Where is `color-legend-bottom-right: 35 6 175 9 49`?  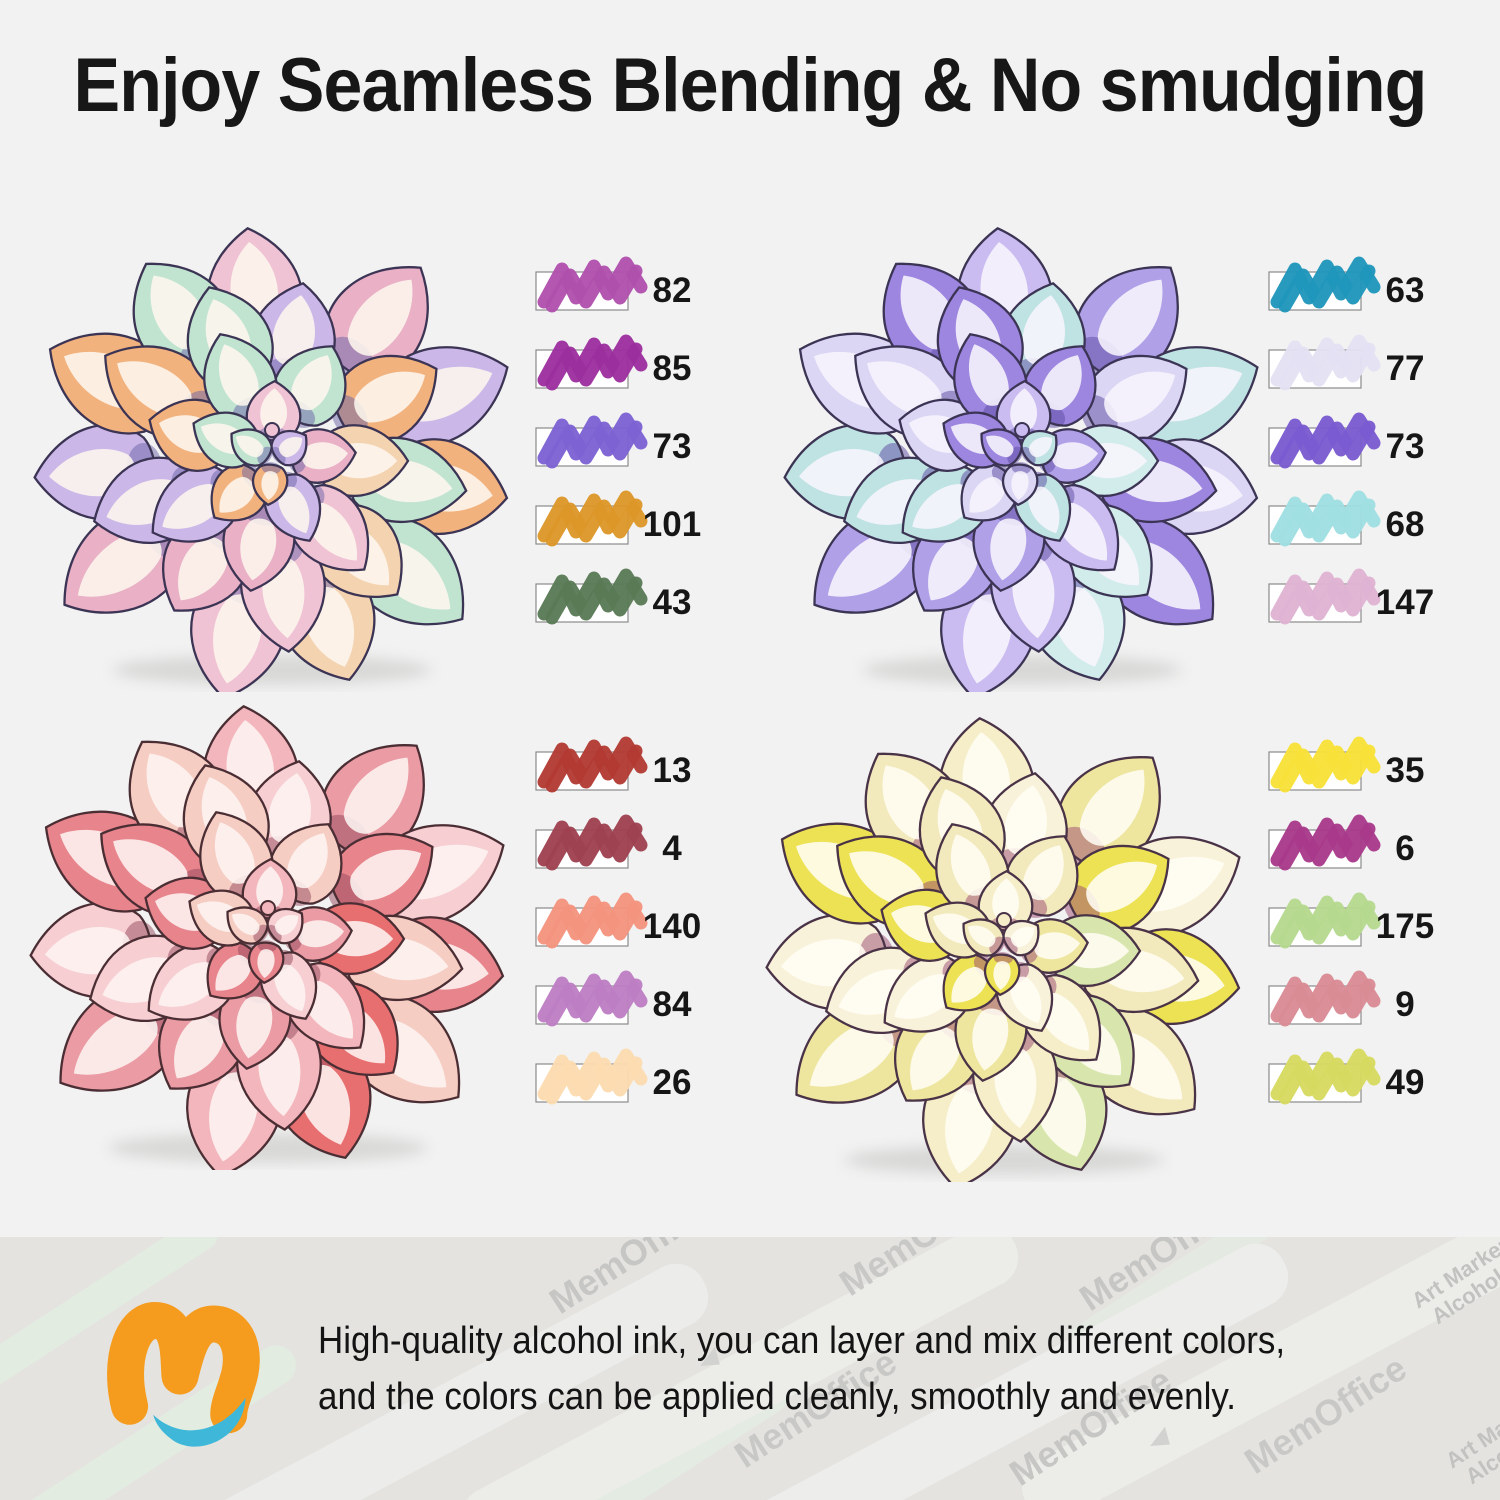
color-legend-bottom-right: 35 6 175 9 49 is located at coordinates (1382, 917).